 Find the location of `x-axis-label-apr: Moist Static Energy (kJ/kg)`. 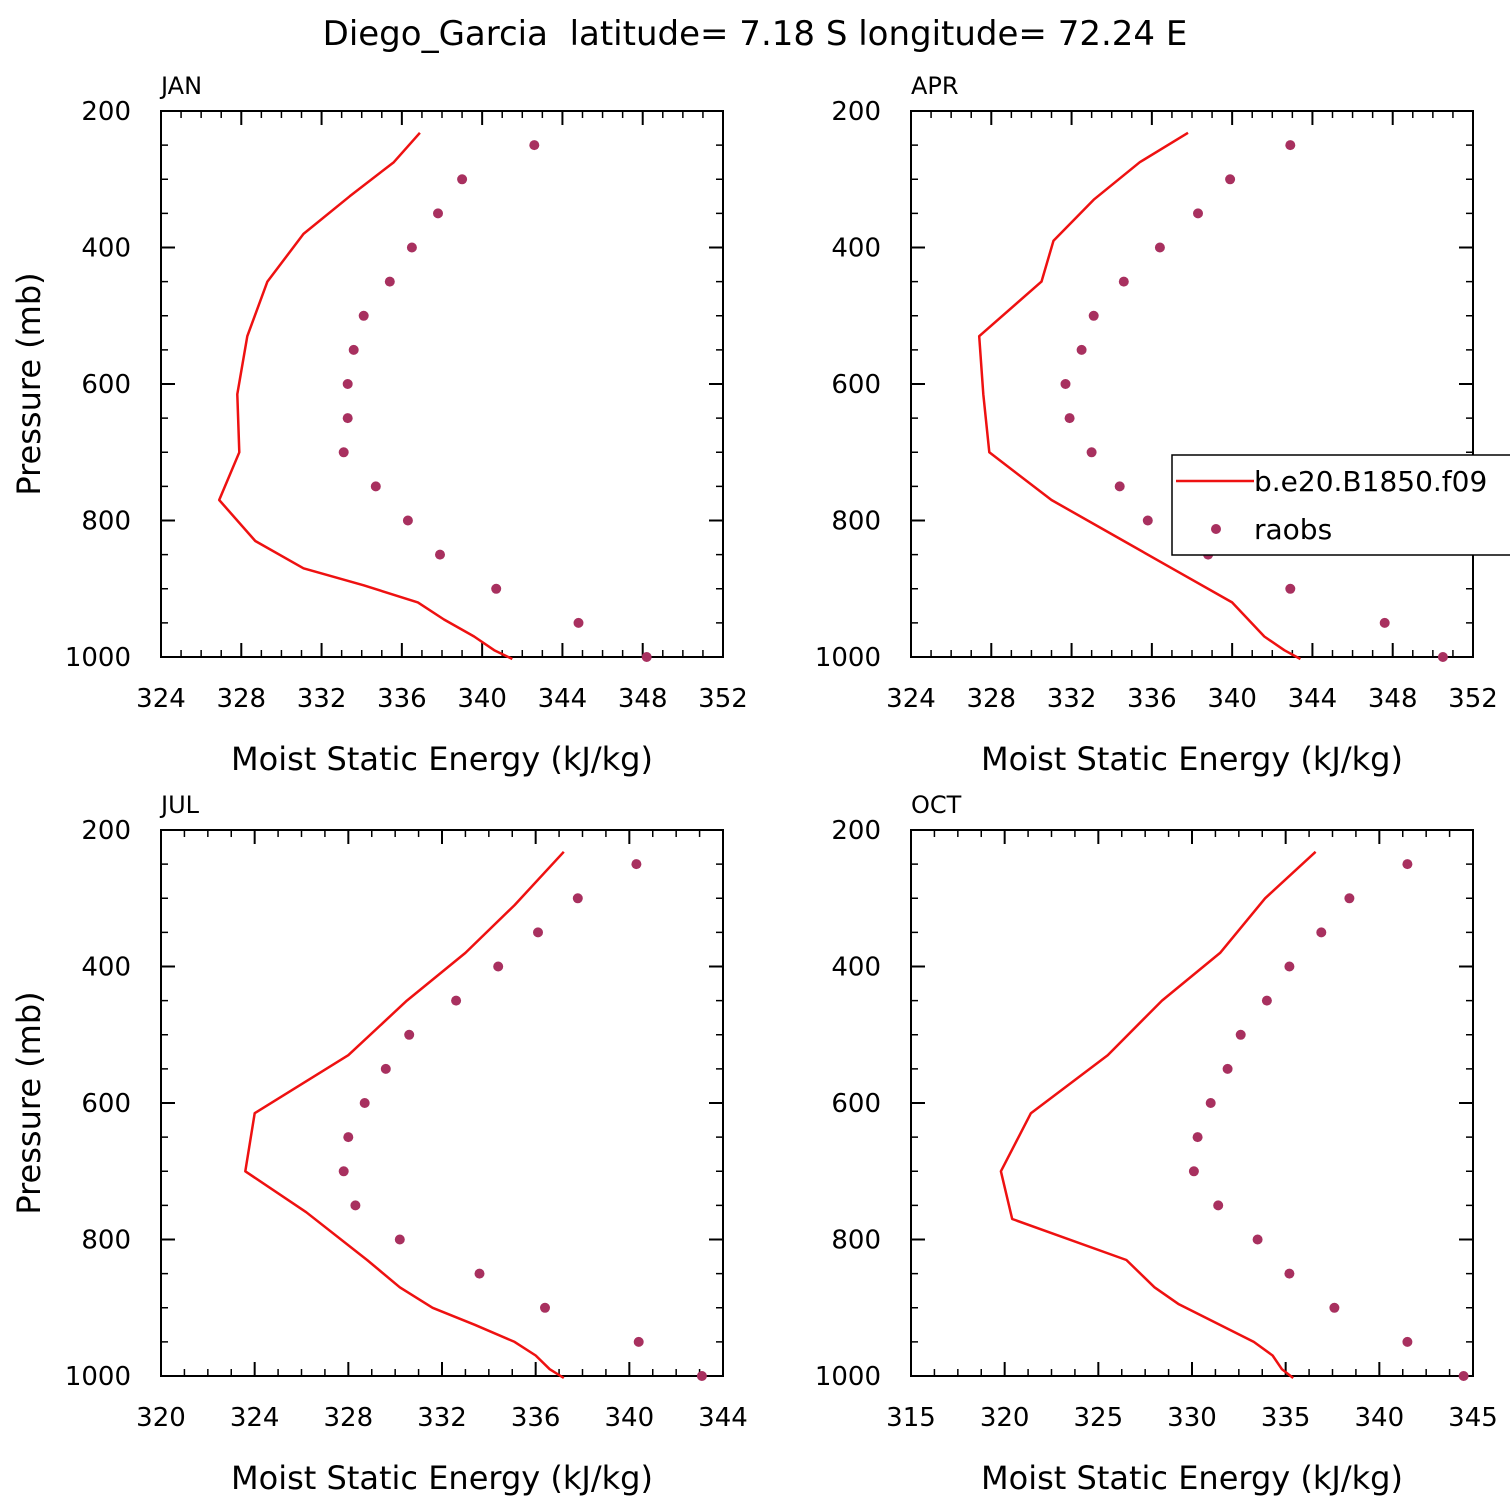

x-axis-label-apr: Moist Static Energy (kJ/kg) is located at coordinates (1192, 759).